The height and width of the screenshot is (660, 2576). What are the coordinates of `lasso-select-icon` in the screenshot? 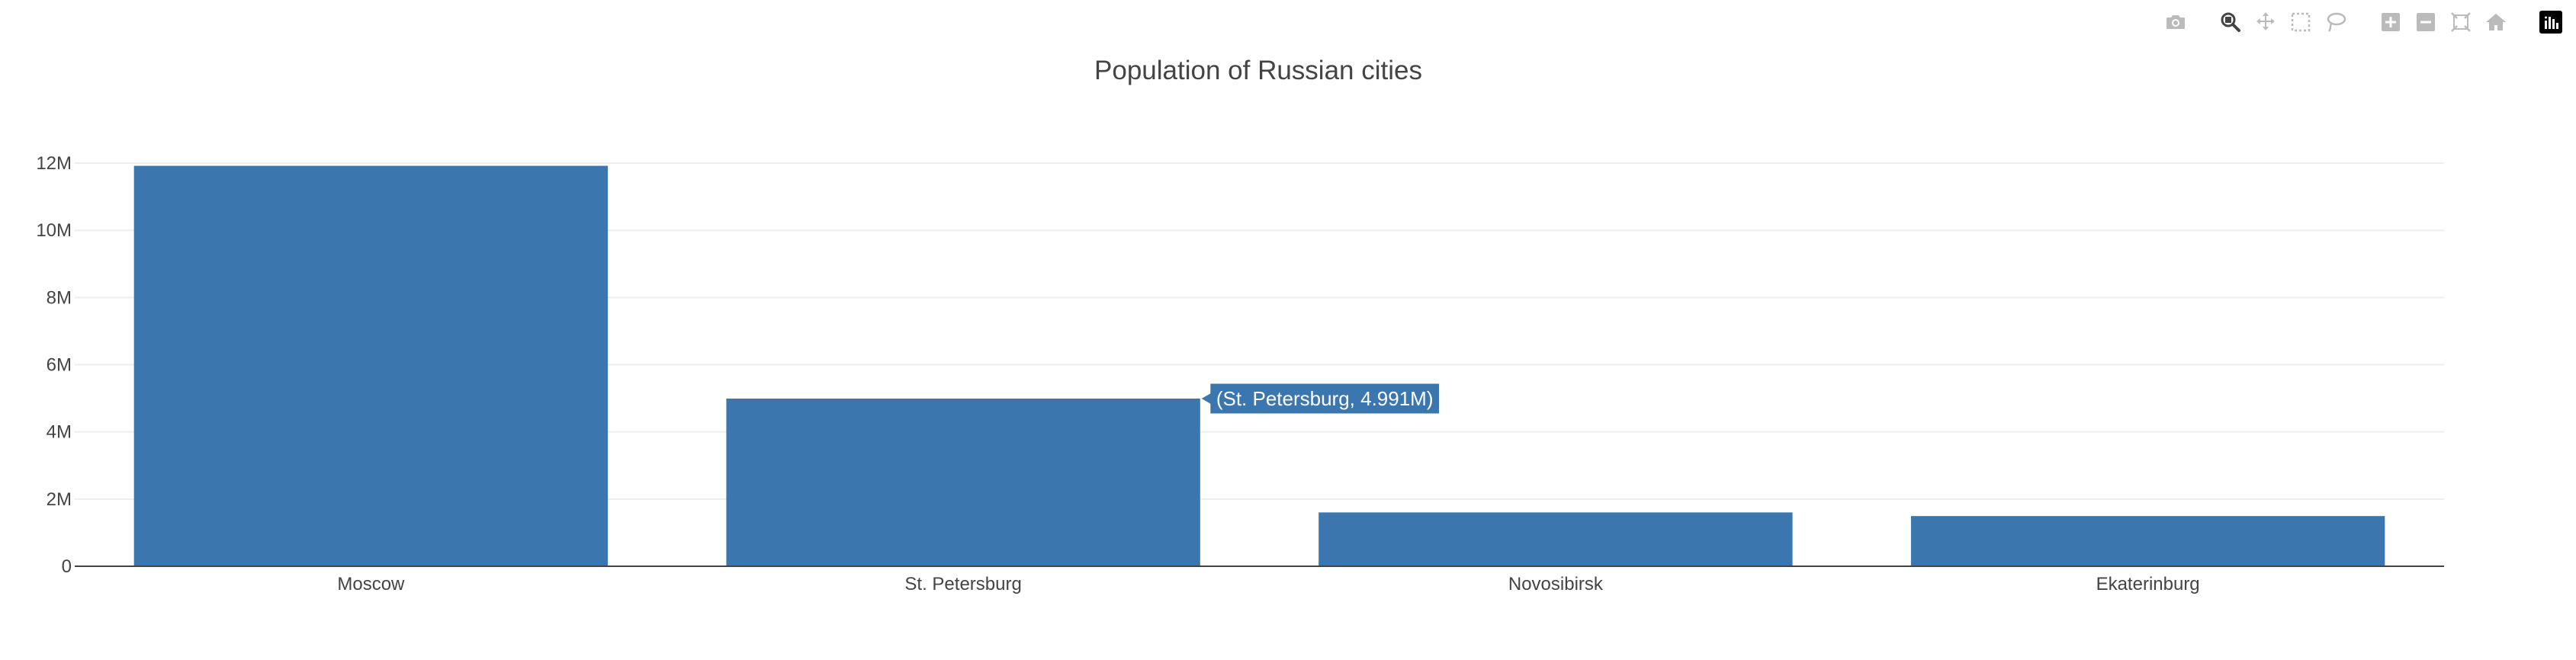 It's located at (2336, 22).